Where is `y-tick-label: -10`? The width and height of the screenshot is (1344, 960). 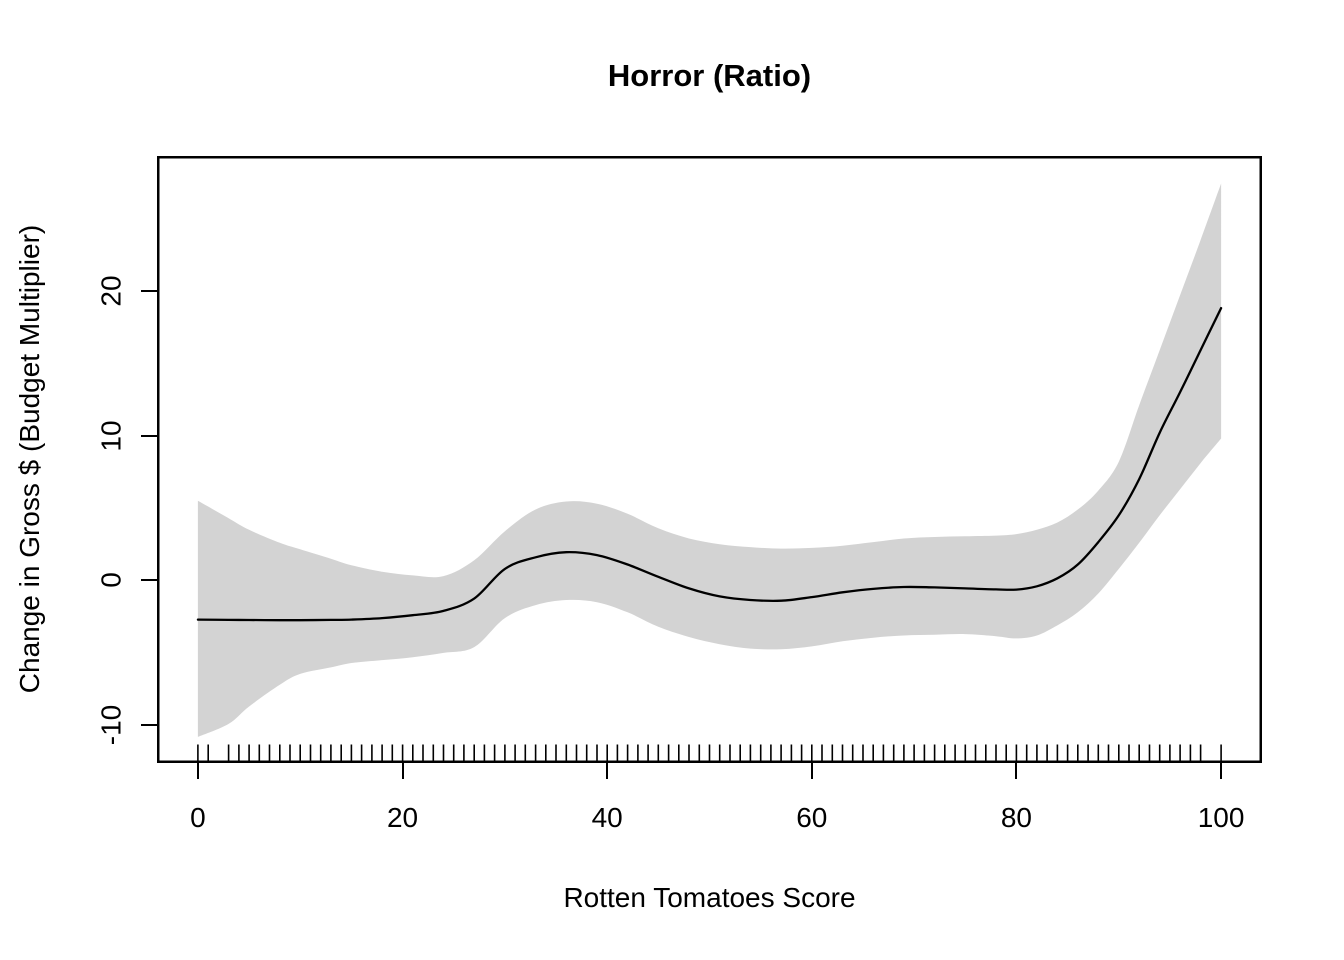 y-tick-label: -10 is located at coordinates (111, 725).